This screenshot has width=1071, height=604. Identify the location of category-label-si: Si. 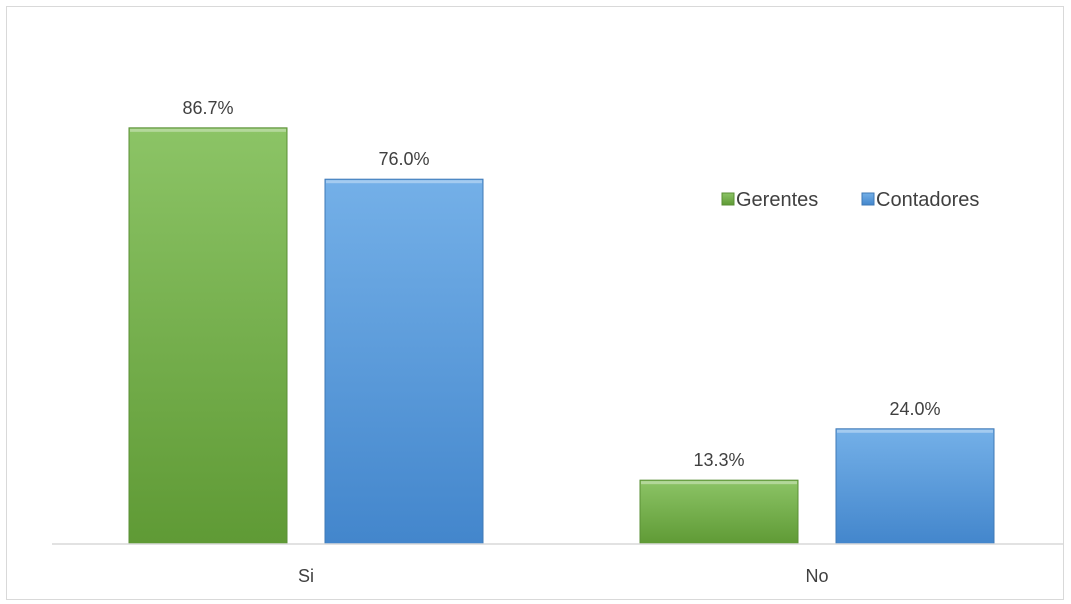
(306, 576).